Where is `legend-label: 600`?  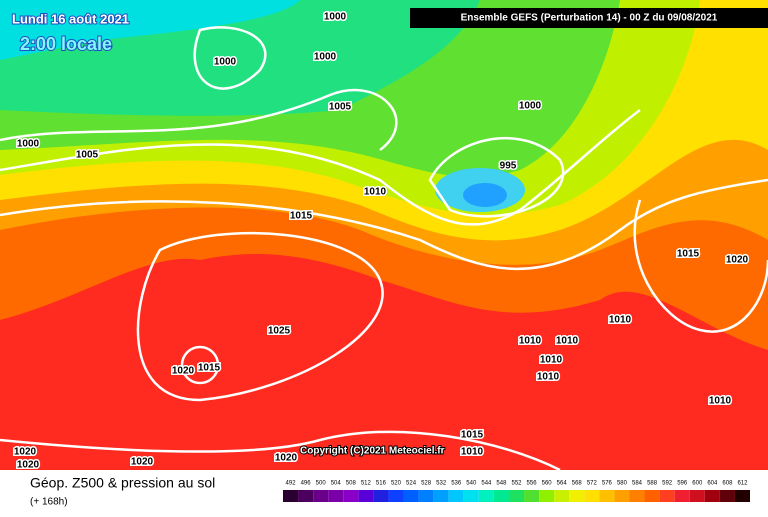
legend-label: 600 is located at coordinates (697, 484).